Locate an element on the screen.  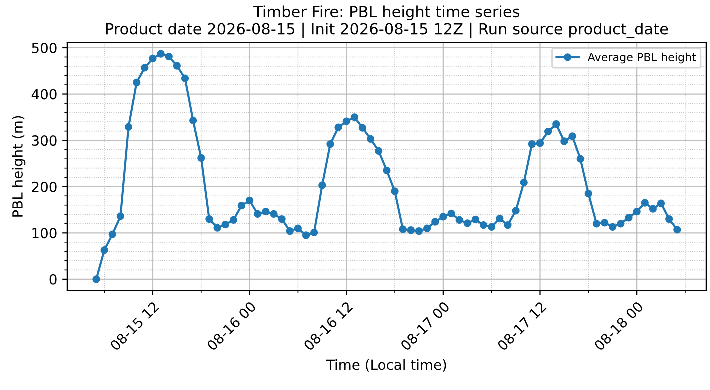
y-tick-label: 100 is located at coordinates (44, 233).